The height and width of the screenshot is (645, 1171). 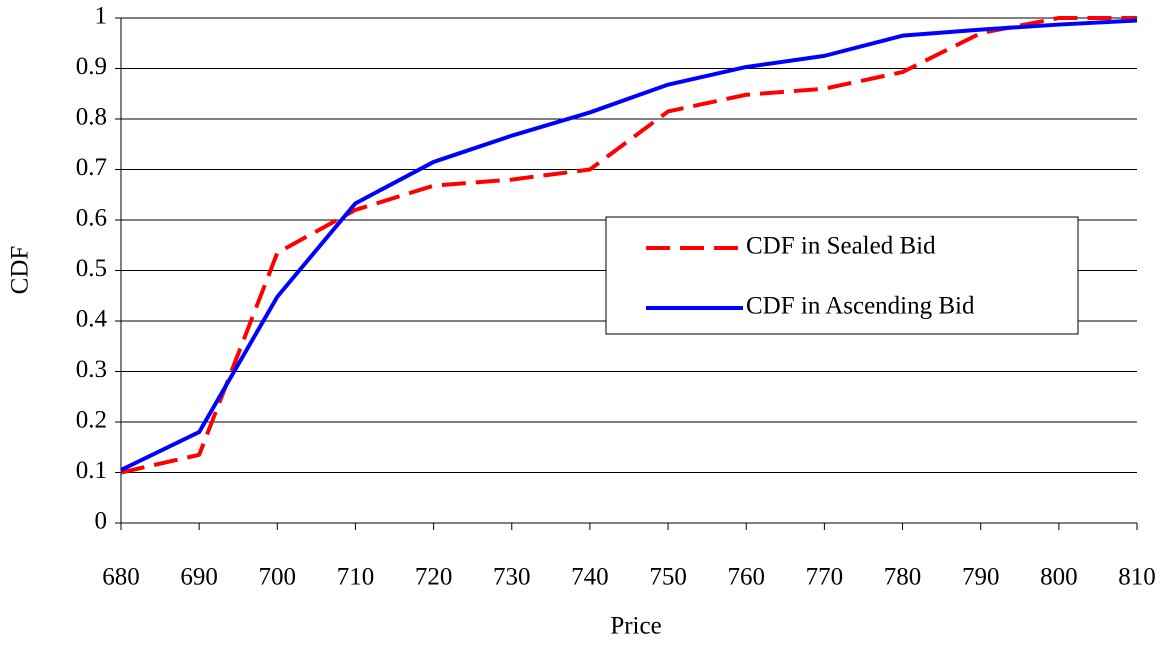 I want to click on y-tick-label: 0, so click(x=101, y=521).